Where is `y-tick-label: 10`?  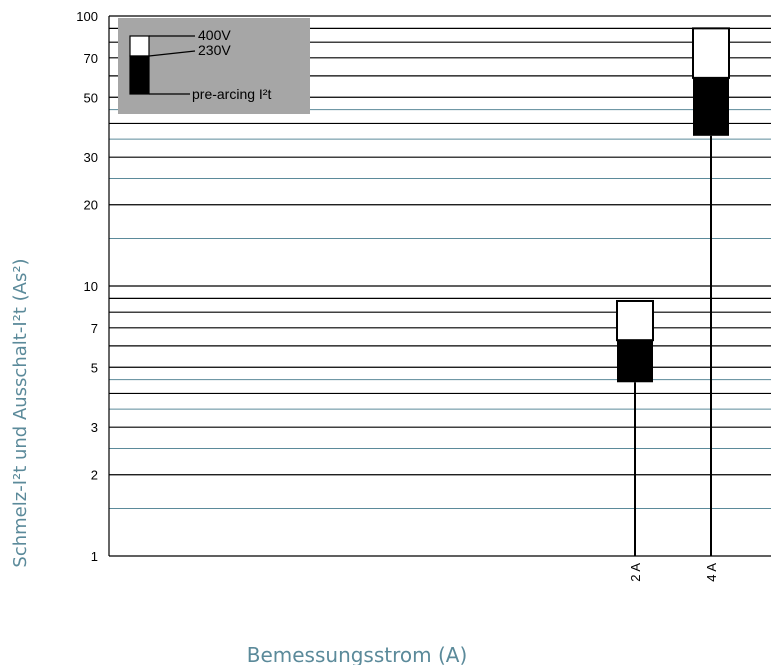
y-tick-label: 10 is located at coordinates (91, 286).